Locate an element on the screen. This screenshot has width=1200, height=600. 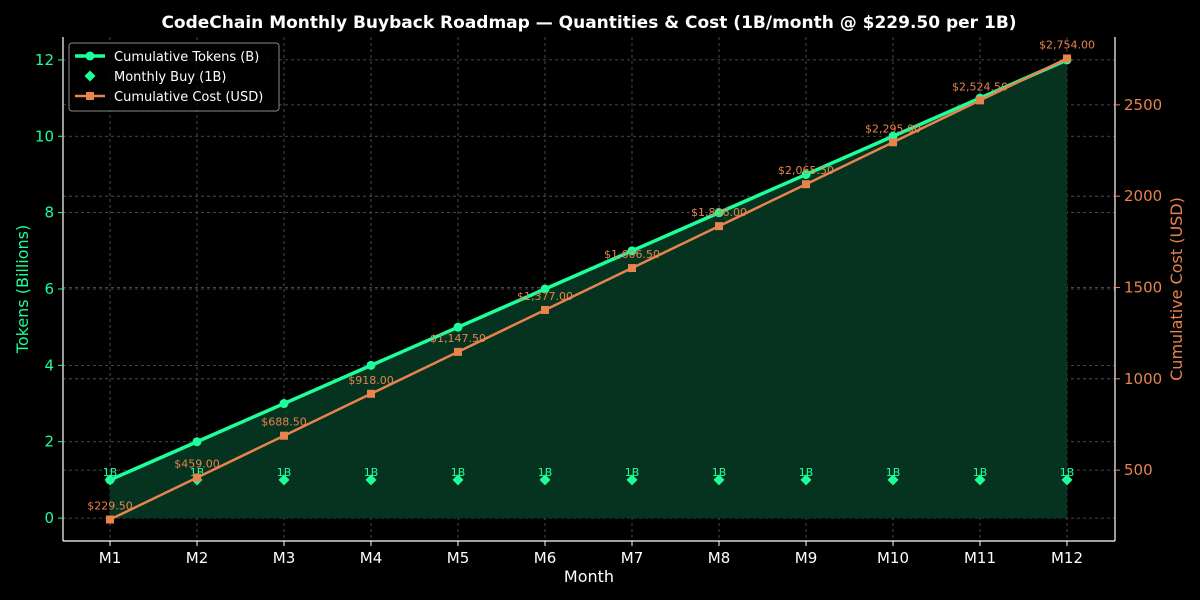
cost-label: $1,147.50 is located at coordinates (458, 338).